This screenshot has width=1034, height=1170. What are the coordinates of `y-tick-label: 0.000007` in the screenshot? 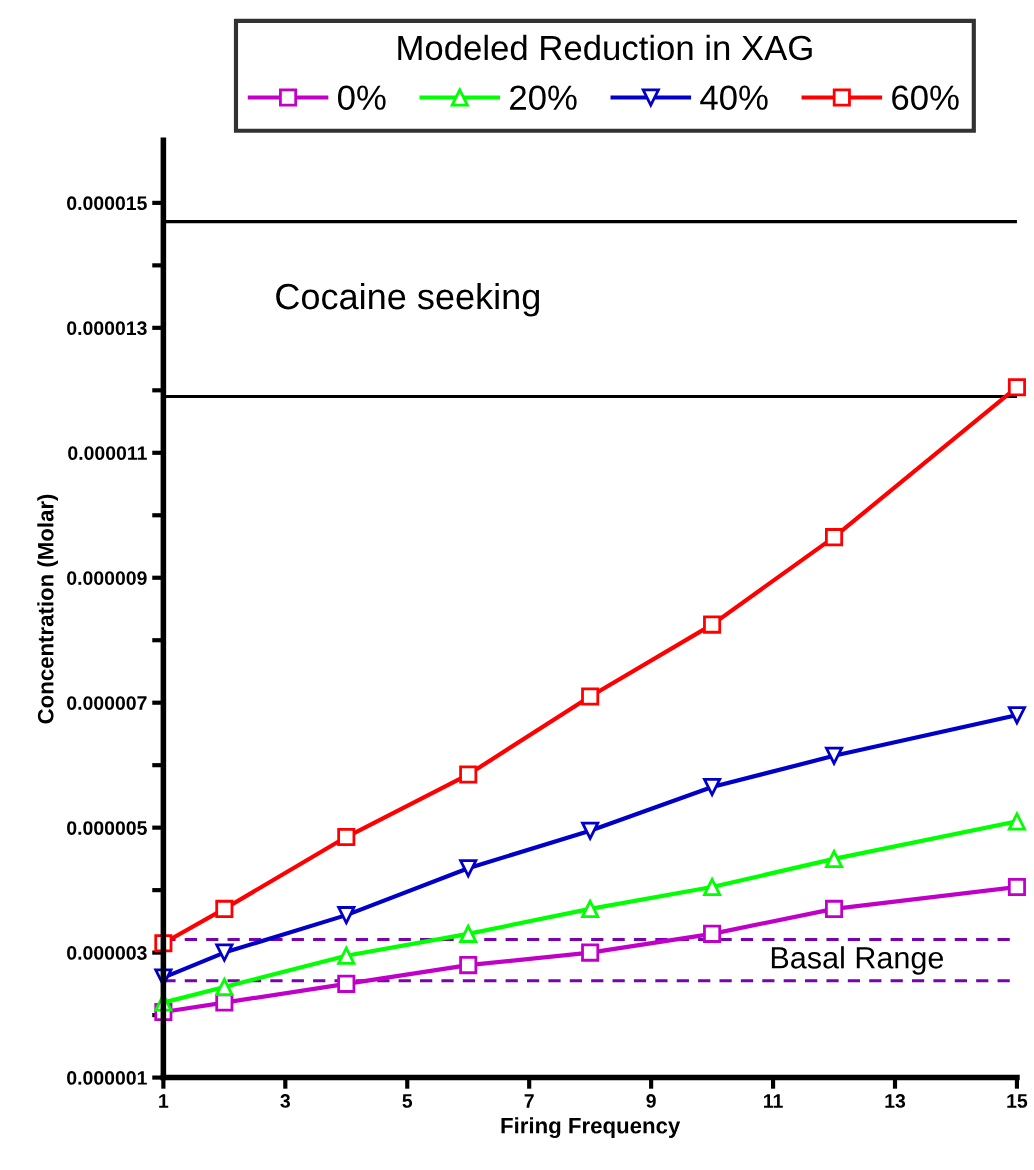 It's located at (107, 703).